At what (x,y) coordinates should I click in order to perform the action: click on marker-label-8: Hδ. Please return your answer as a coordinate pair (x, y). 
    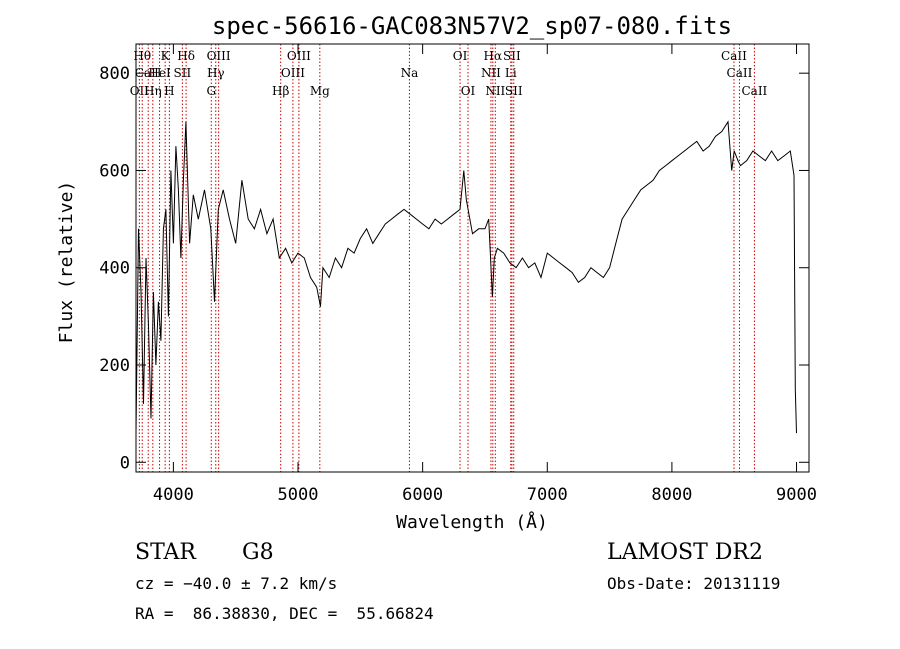
    Looking at the image, I should click on (186, 56).